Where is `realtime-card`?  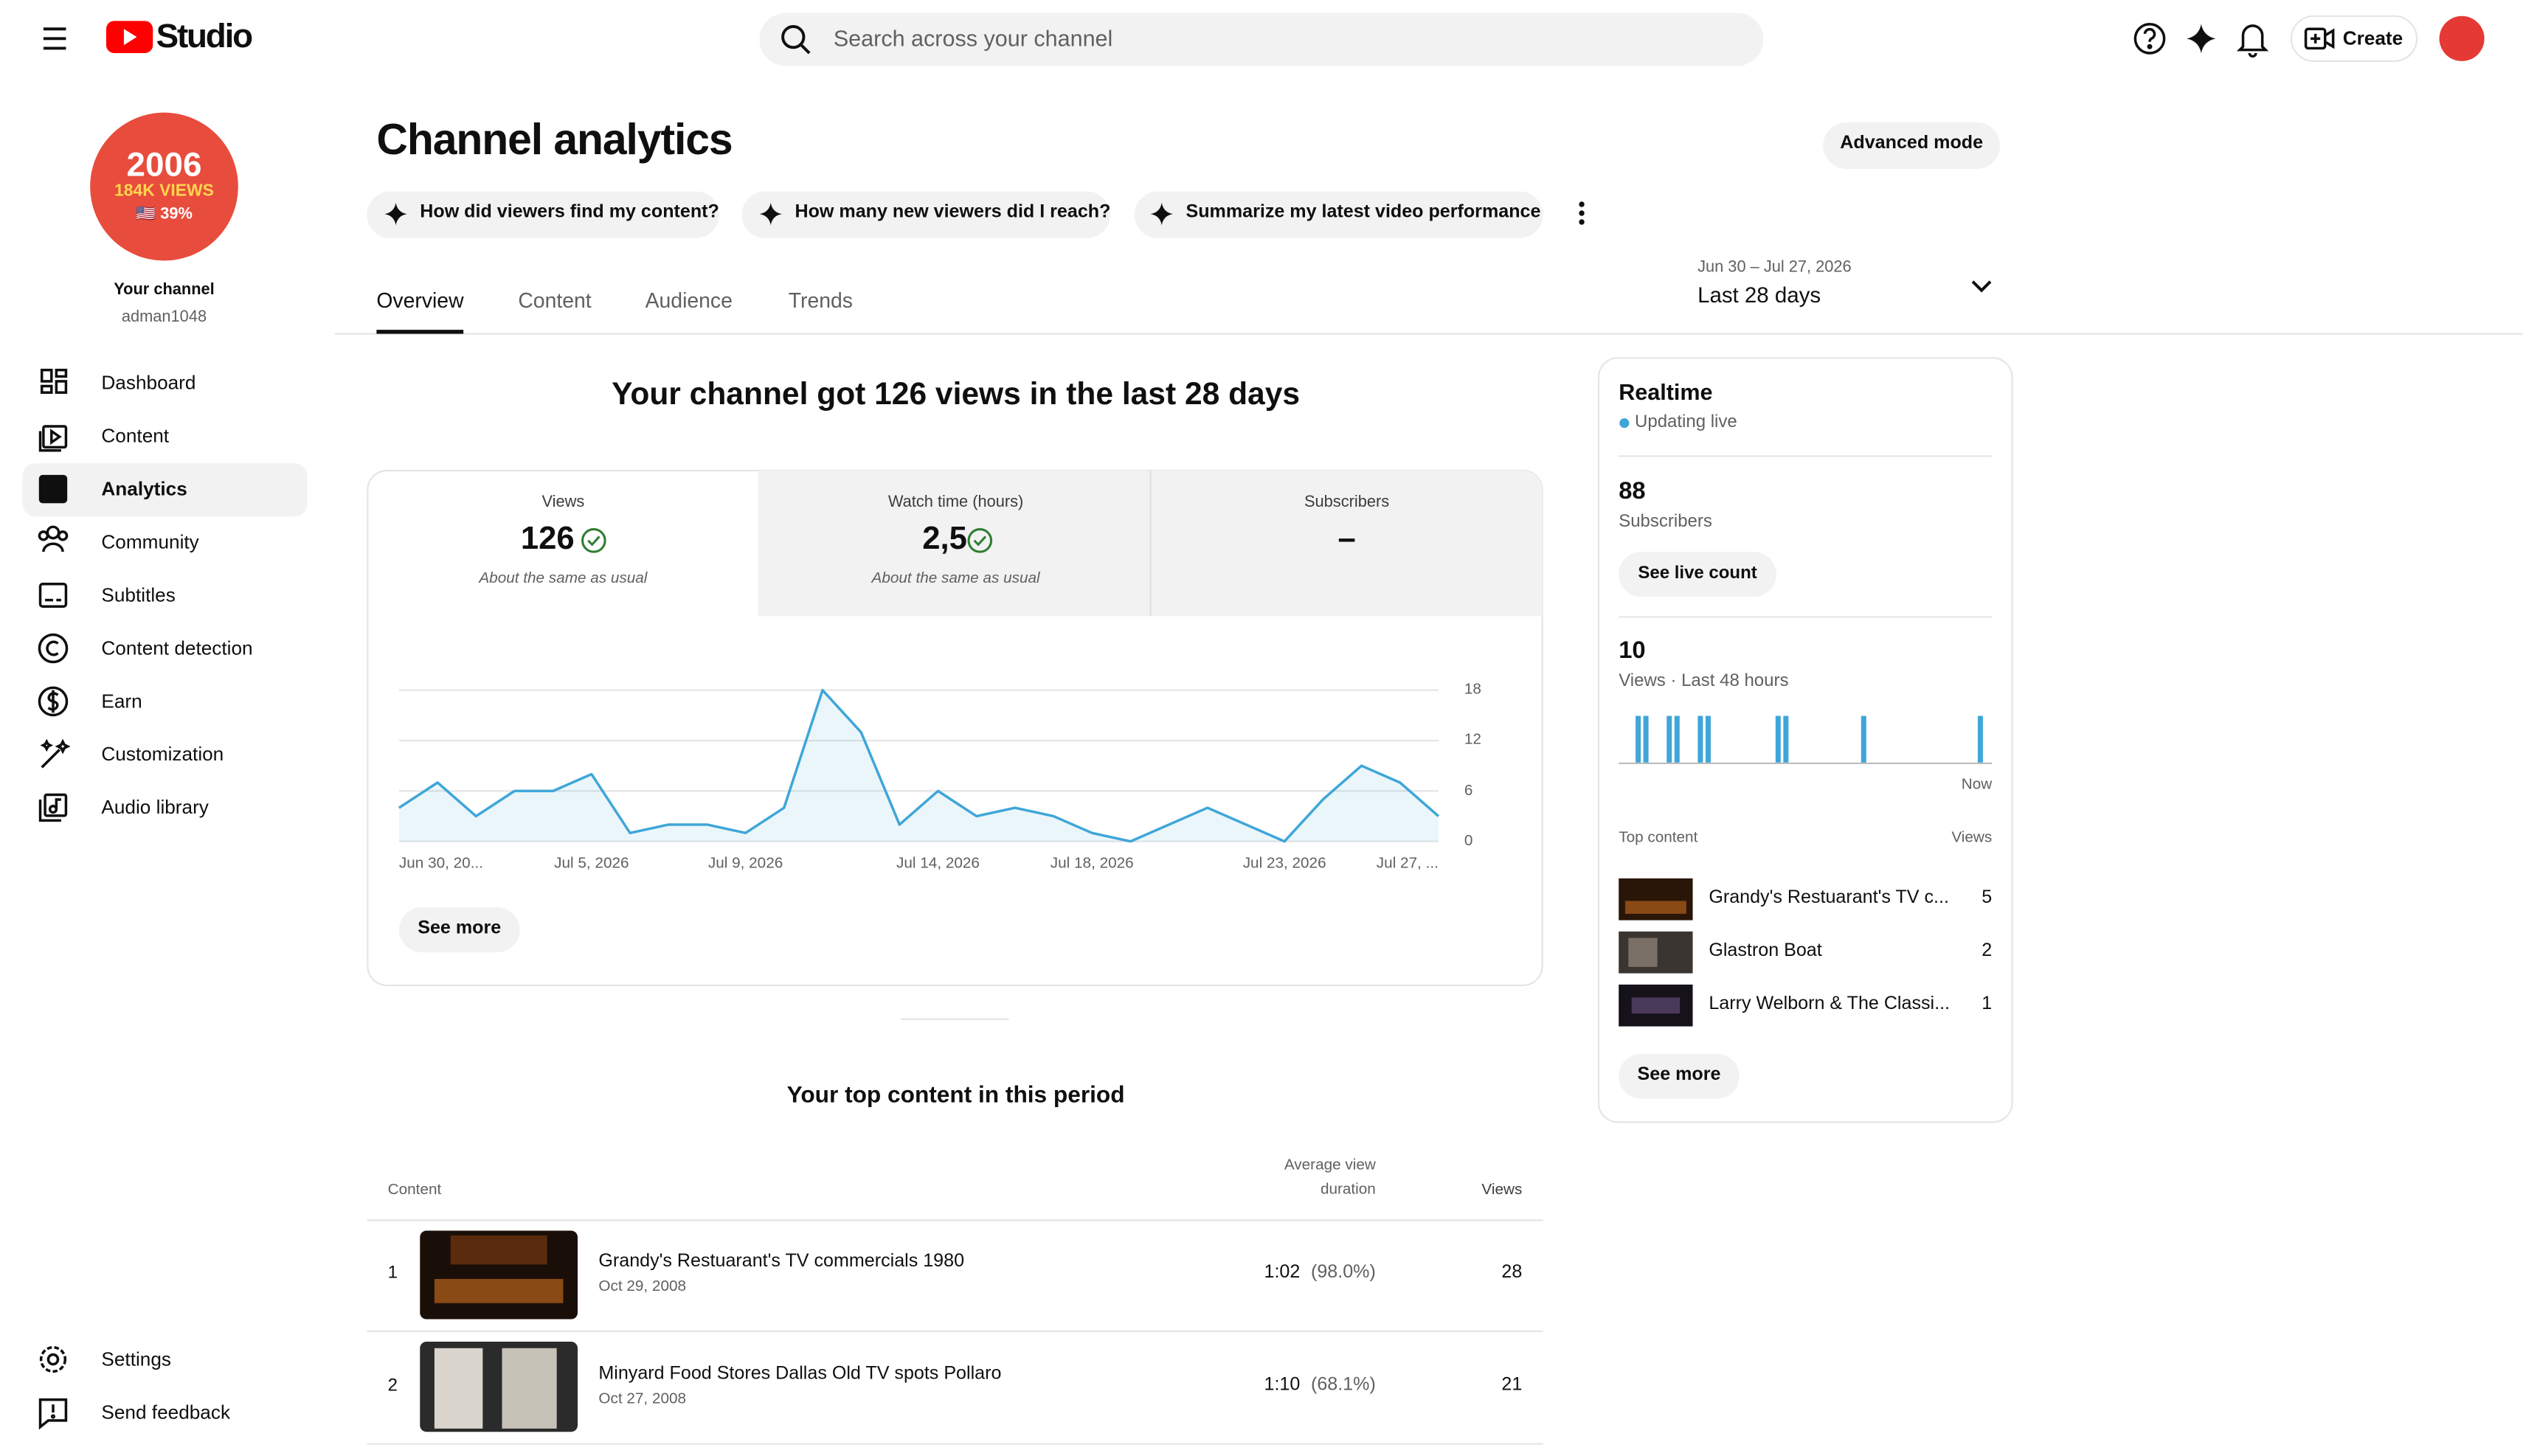
realtime-card is located at coordinates (1805, 740).